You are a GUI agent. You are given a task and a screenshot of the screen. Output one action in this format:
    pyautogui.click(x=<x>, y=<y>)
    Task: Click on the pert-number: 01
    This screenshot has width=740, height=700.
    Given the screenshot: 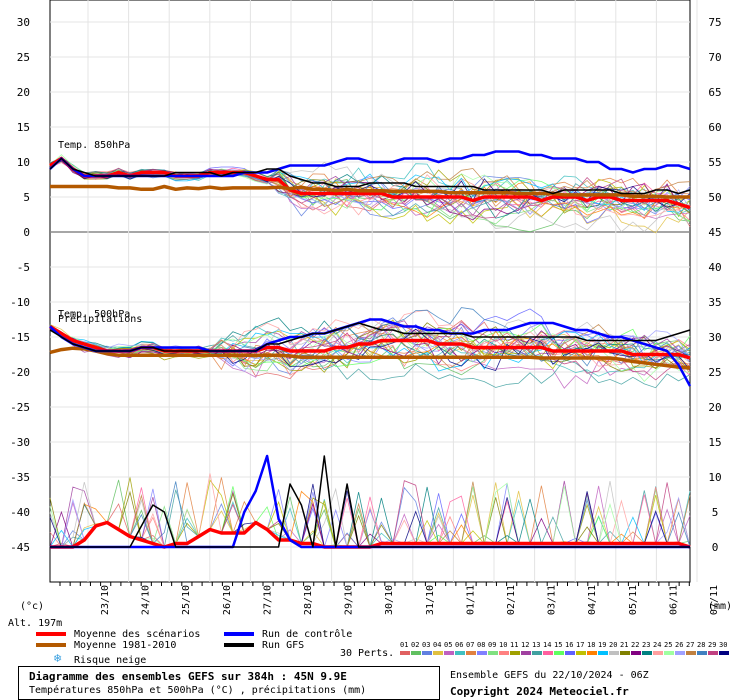 What is the action you would take?
    pyautogui.click(x=404, y=645)
    